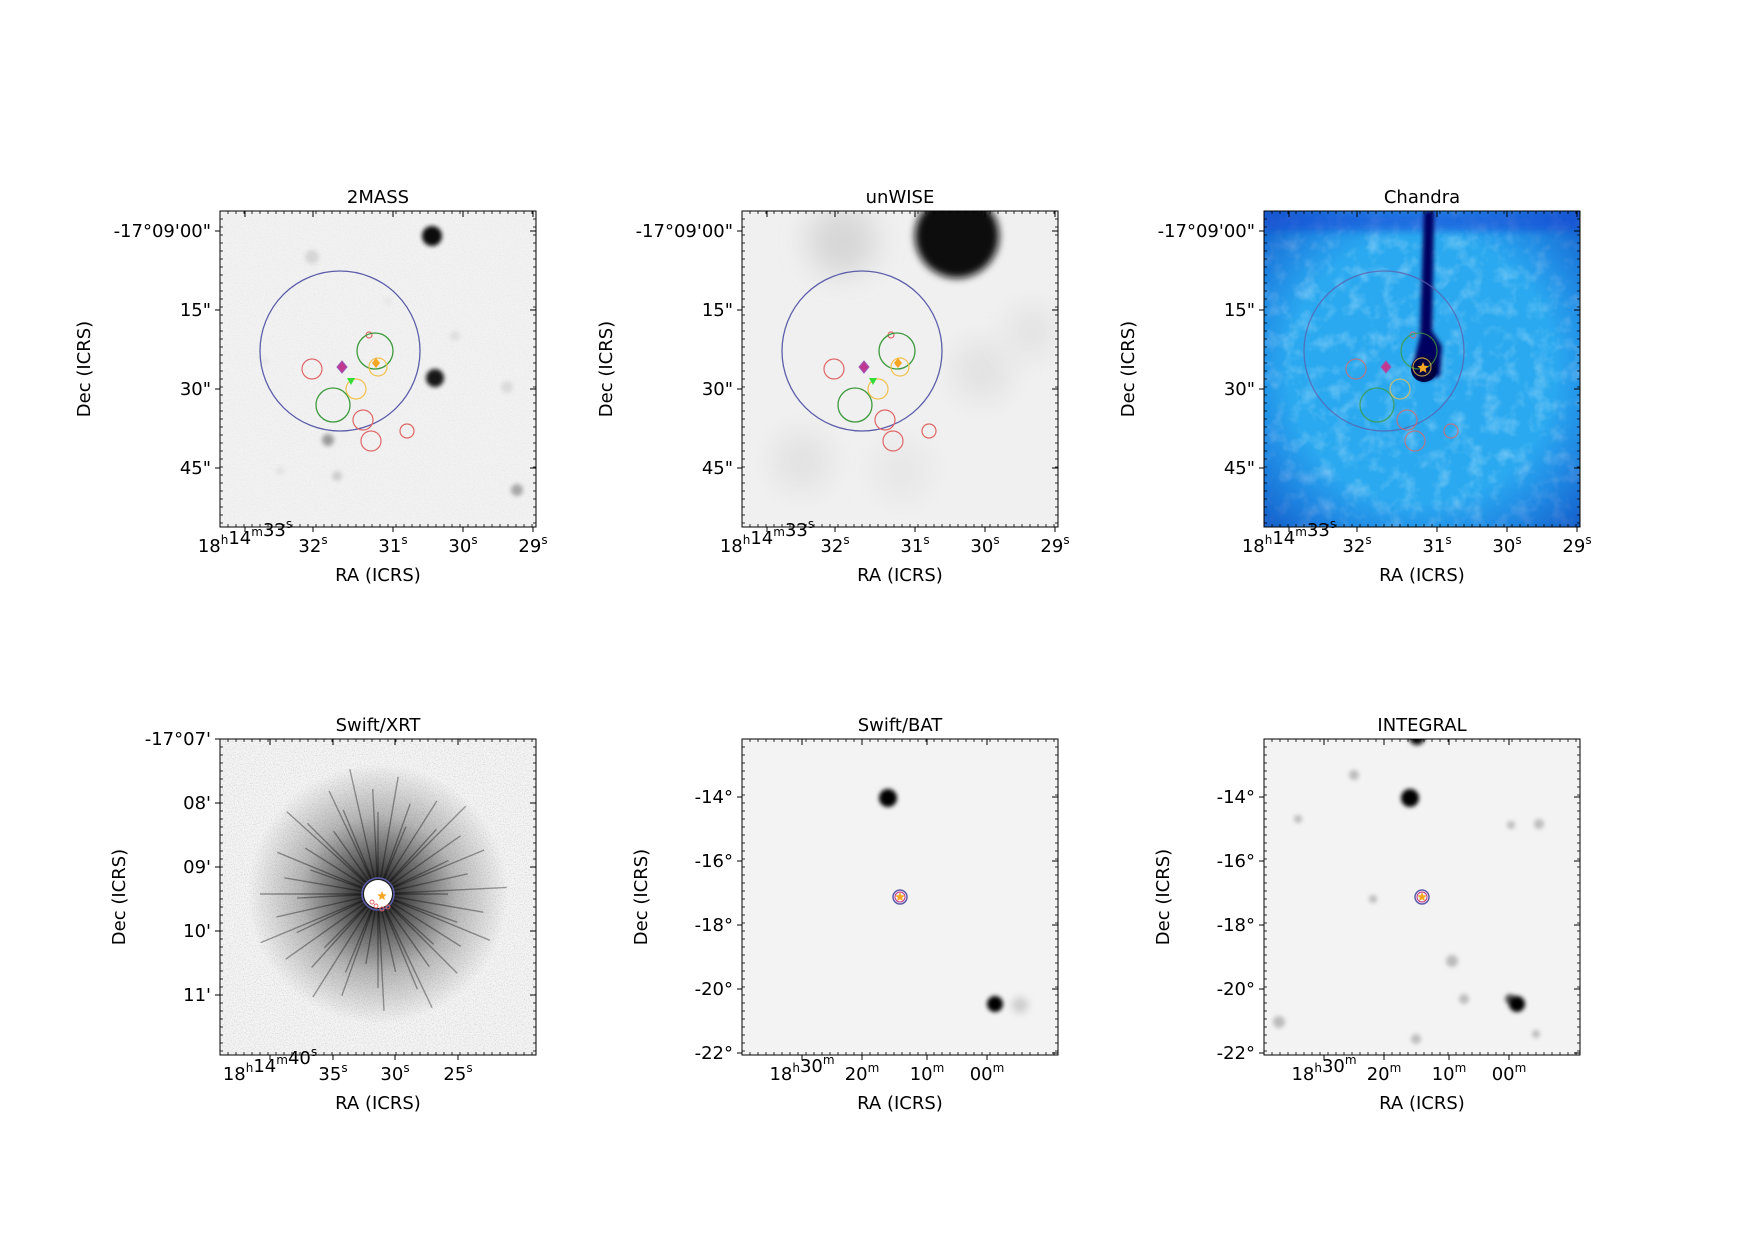  What do you see at coordinates (981, 1074) in the screenshot?
I see `tick-value-m: 00` at bounding box center [981, 1074].